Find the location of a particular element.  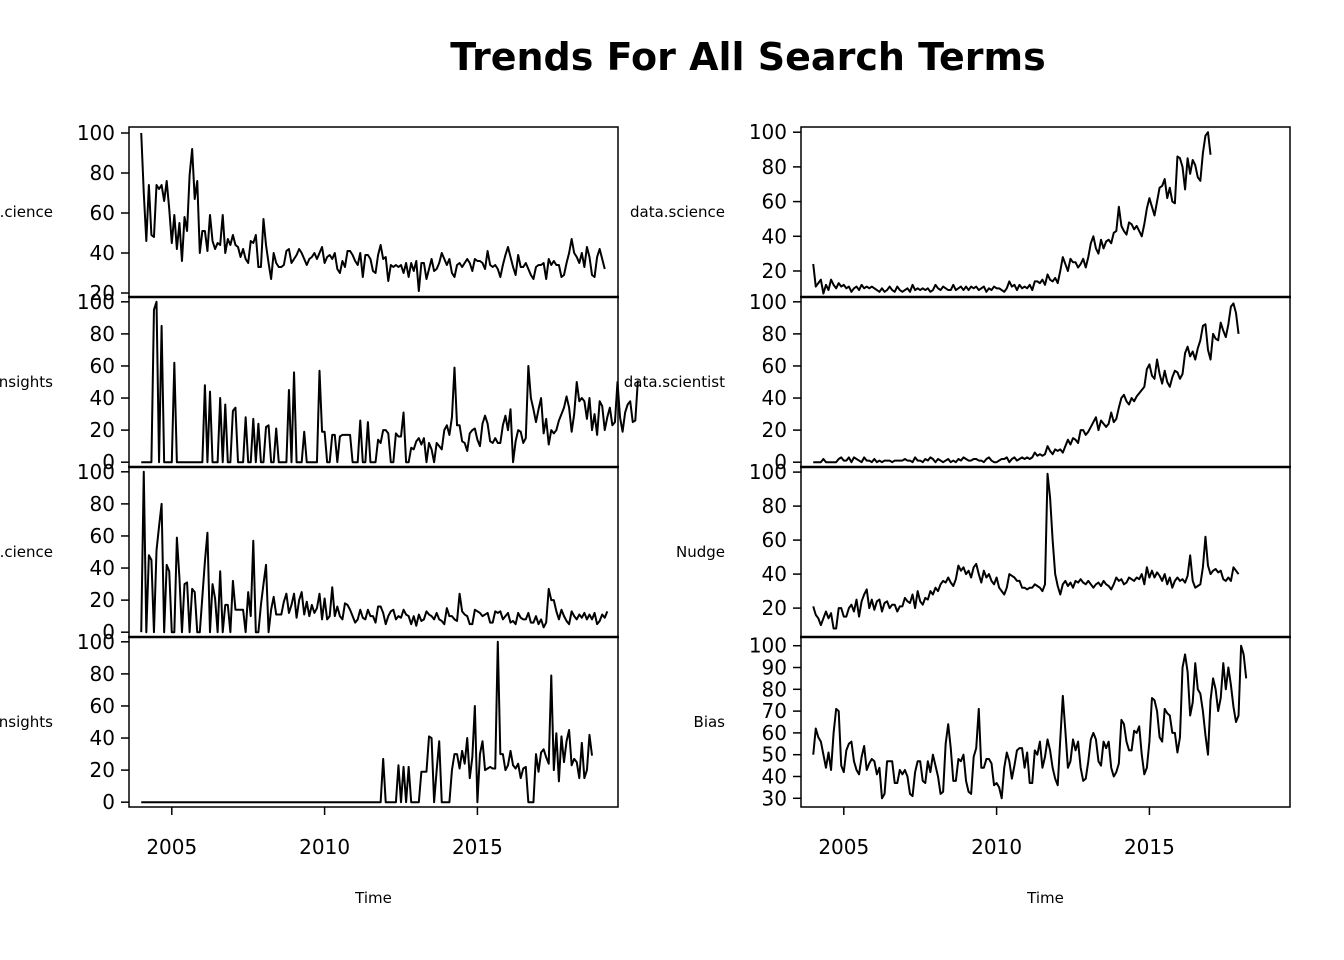

panel-1: 20 40 60 80 100 data.science is located at coordinates (921, 207).